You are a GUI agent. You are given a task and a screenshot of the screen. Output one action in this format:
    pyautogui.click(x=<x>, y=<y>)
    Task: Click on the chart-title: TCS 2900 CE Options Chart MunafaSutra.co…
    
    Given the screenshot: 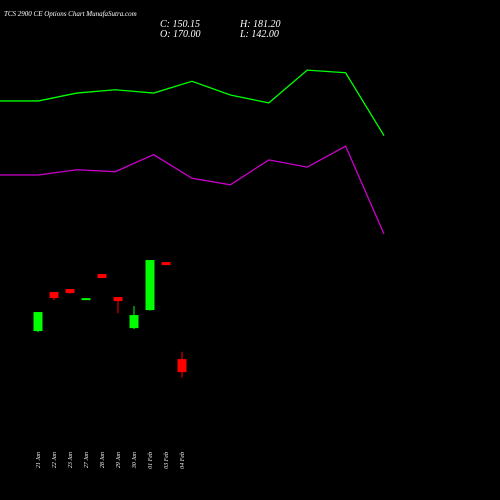 What is the action you would take?
    pyautogui.click(x=70, y=14)
    